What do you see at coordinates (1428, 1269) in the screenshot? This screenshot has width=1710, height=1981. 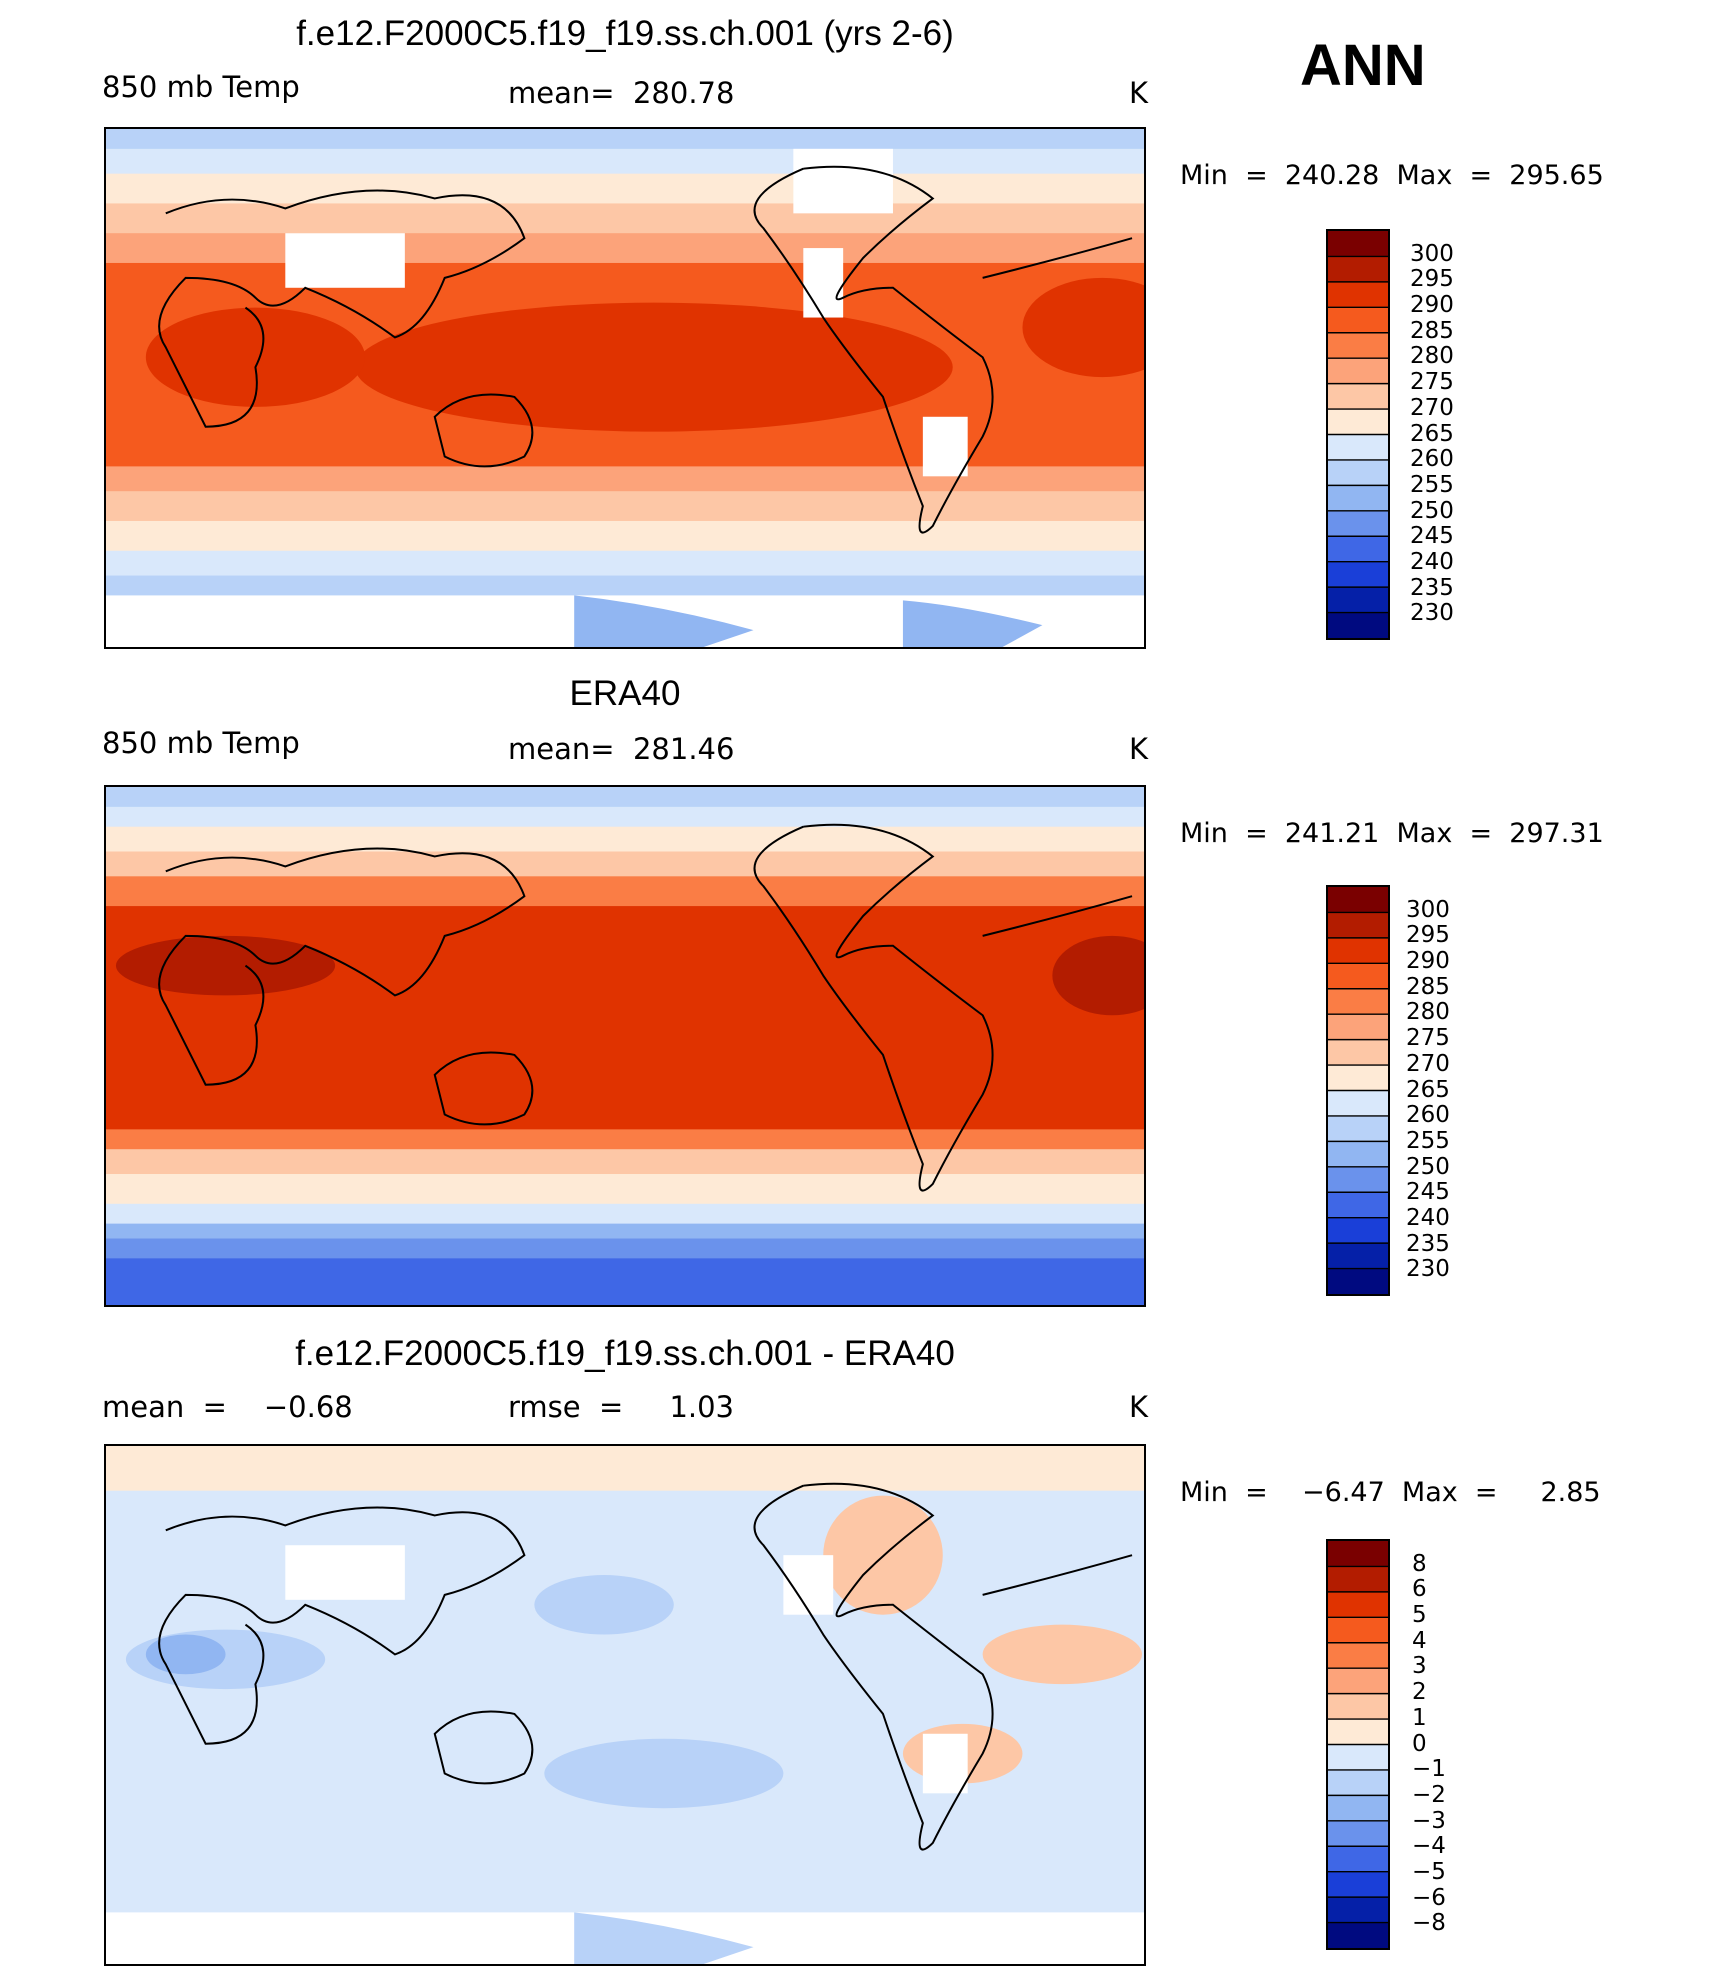 I see `colorbar-tick-label: 230` at bounding box center [1428, 1269].